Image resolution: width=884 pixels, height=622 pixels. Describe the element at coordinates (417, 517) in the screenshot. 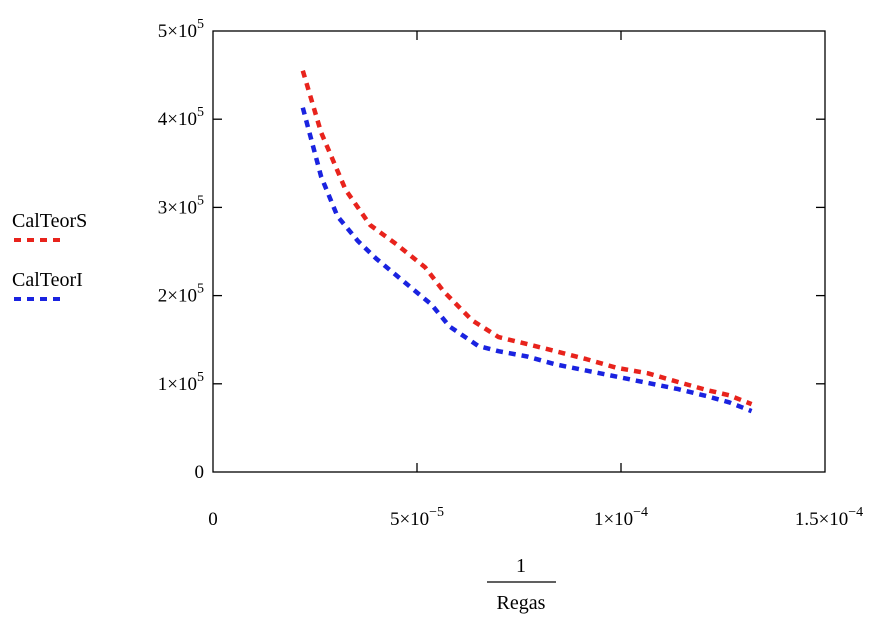

I see `x-tick-label: 5×10⁻⁵` at that location.